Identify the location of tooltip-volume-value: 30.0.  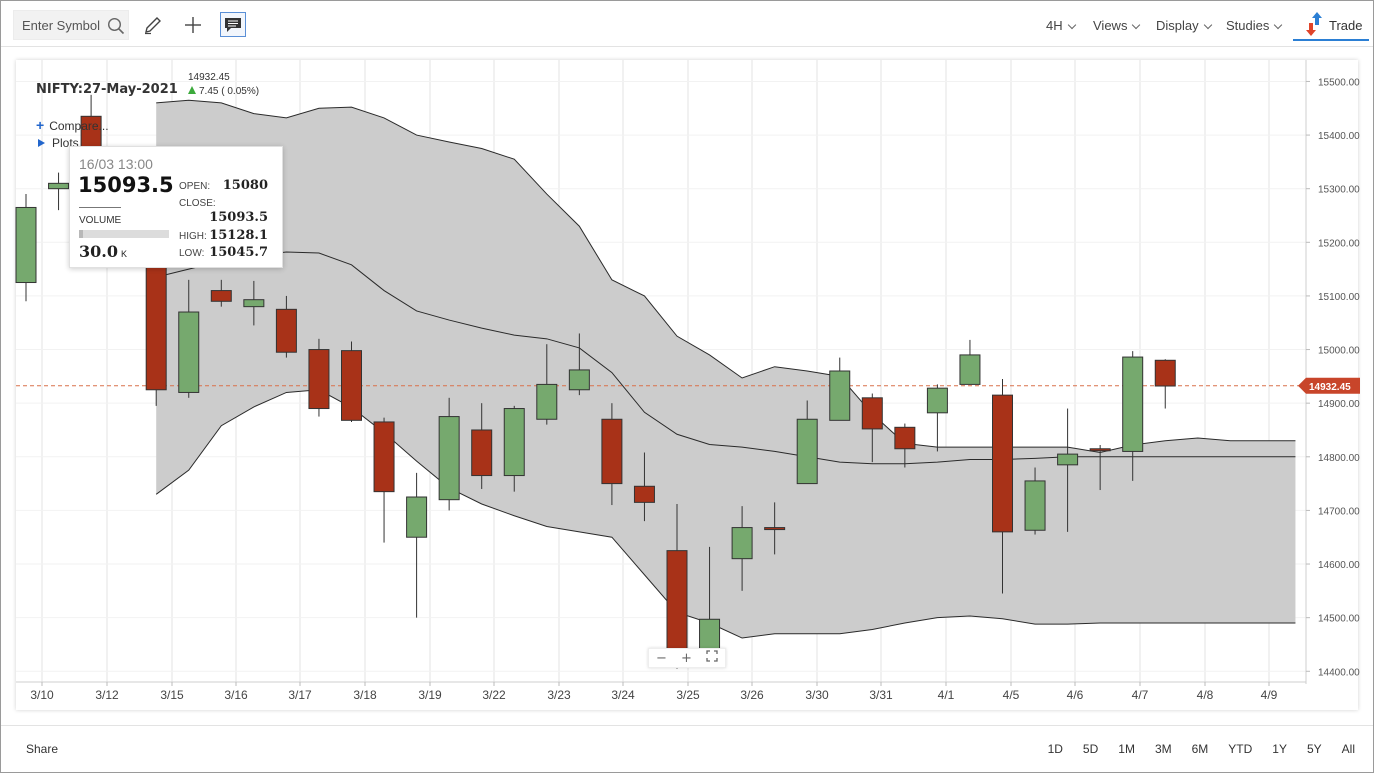
(98, 251).